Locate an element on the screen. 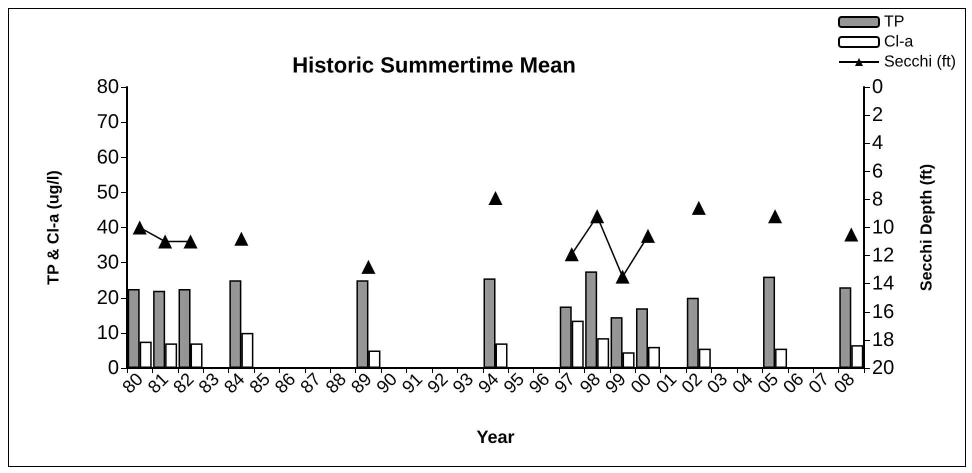  x-tick-label: 02 is located at coordinates (692, 383).